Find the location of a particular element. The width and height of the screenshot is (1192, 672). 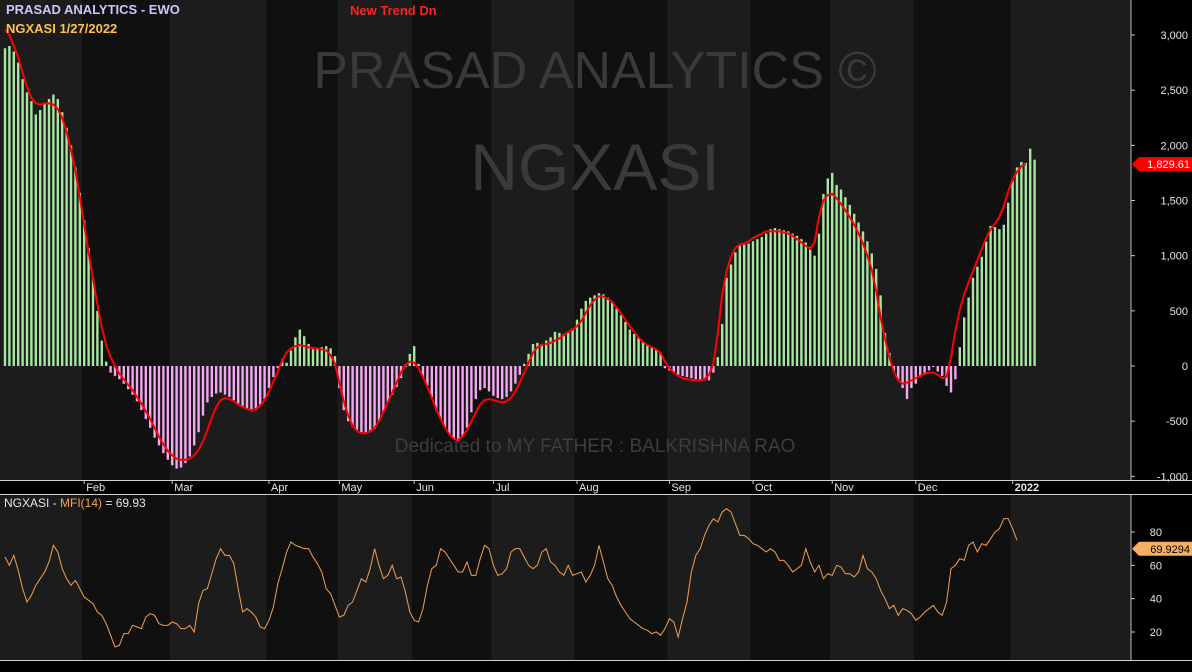

month-label: Sep is located at coordinates (681, 488).